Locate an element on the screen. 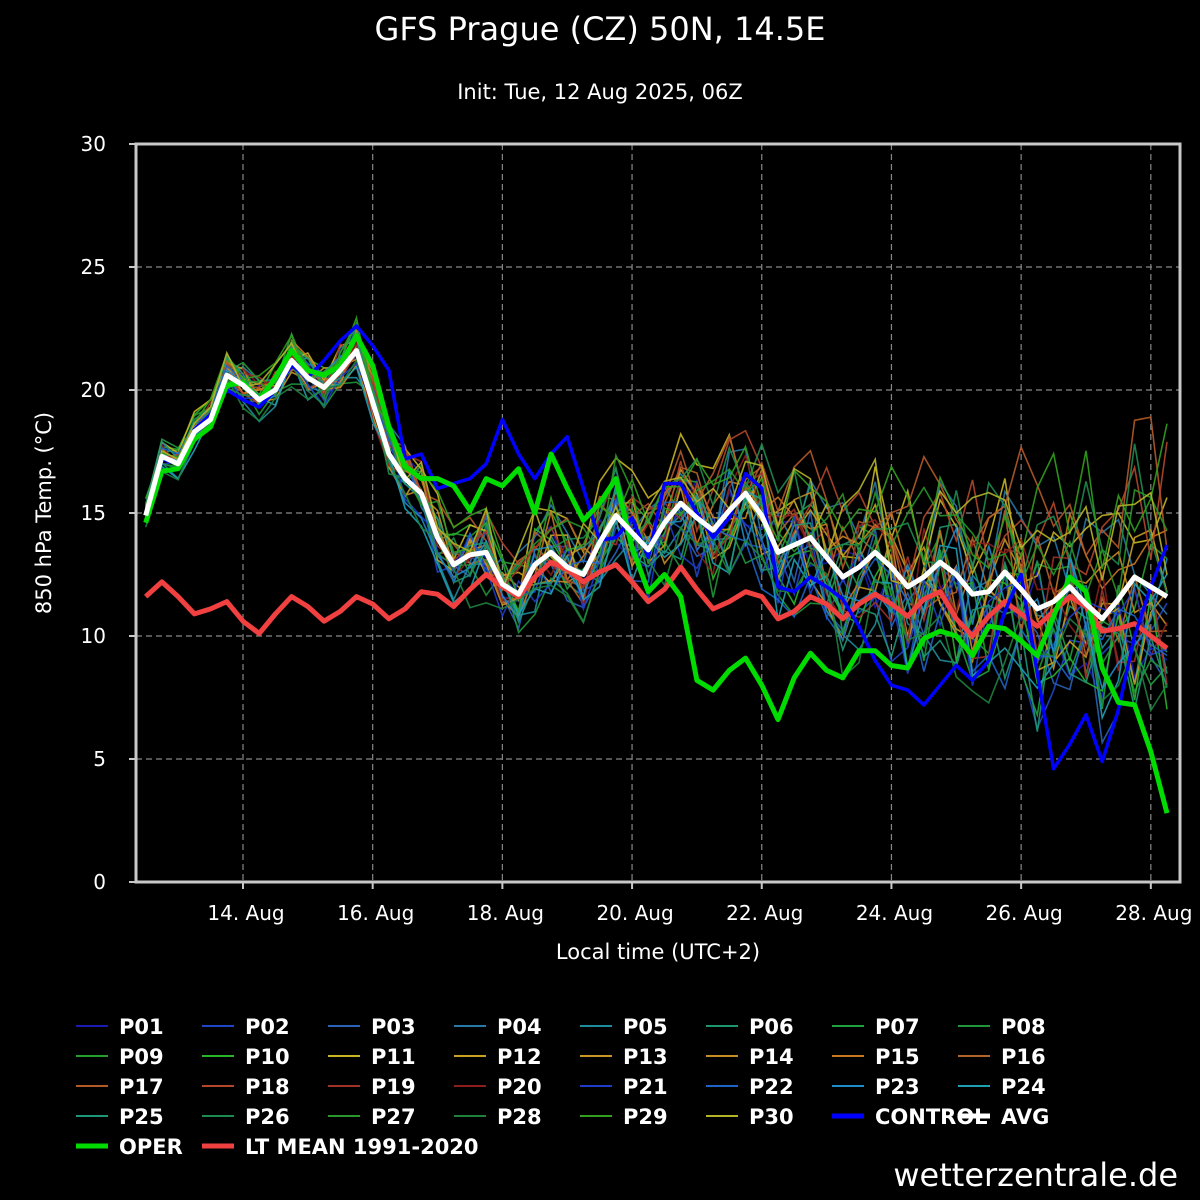  legend-label: P08 is located at coordinates (1023, 1027).